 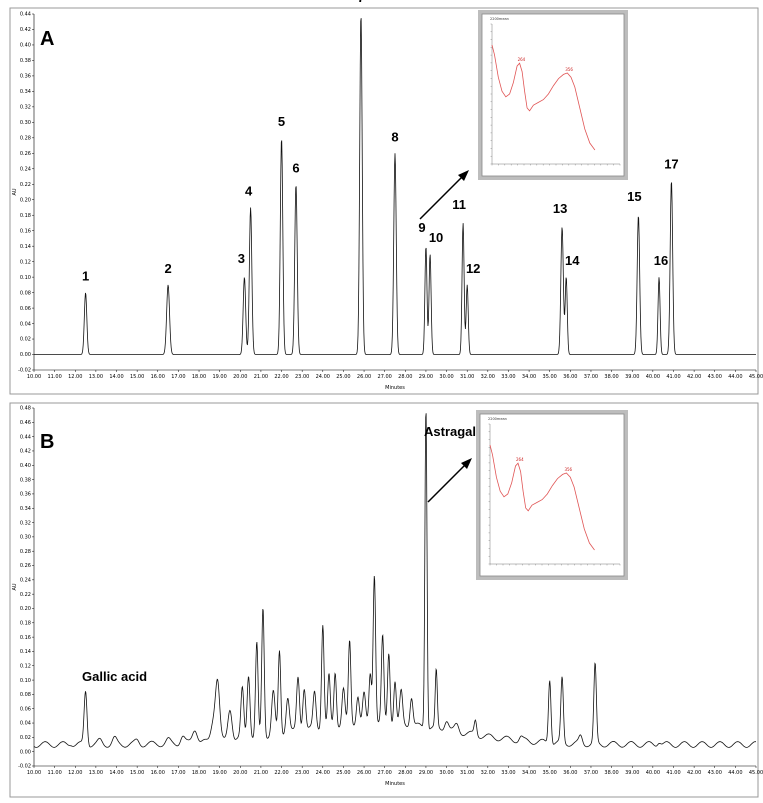 What do you see at coordinates (653, 773) in the screenshot?
I see `x-tick-label: 40.00` at bounding box center [653, 773].